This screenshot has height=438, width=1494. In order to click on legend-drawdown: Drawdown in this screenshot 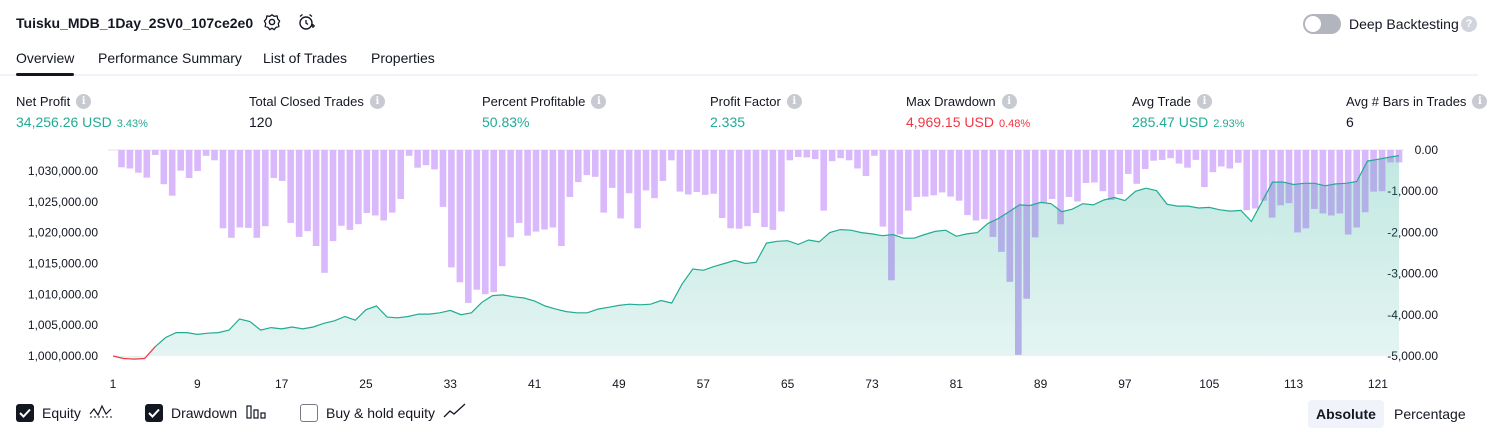, I will do `click(206, 412)`.